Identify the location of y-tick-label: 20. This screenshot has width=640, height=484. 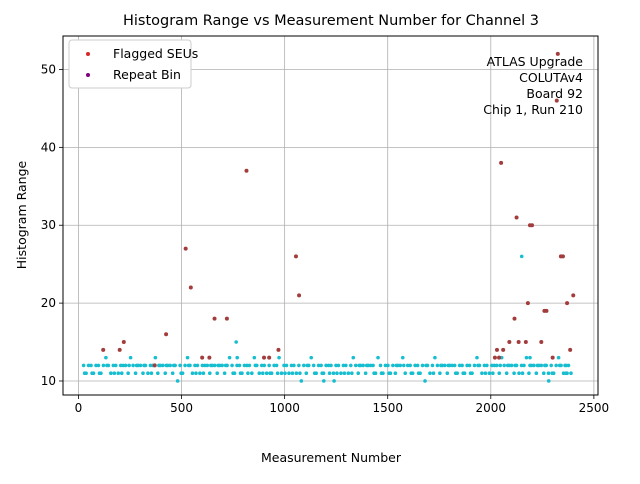
(48, 303).